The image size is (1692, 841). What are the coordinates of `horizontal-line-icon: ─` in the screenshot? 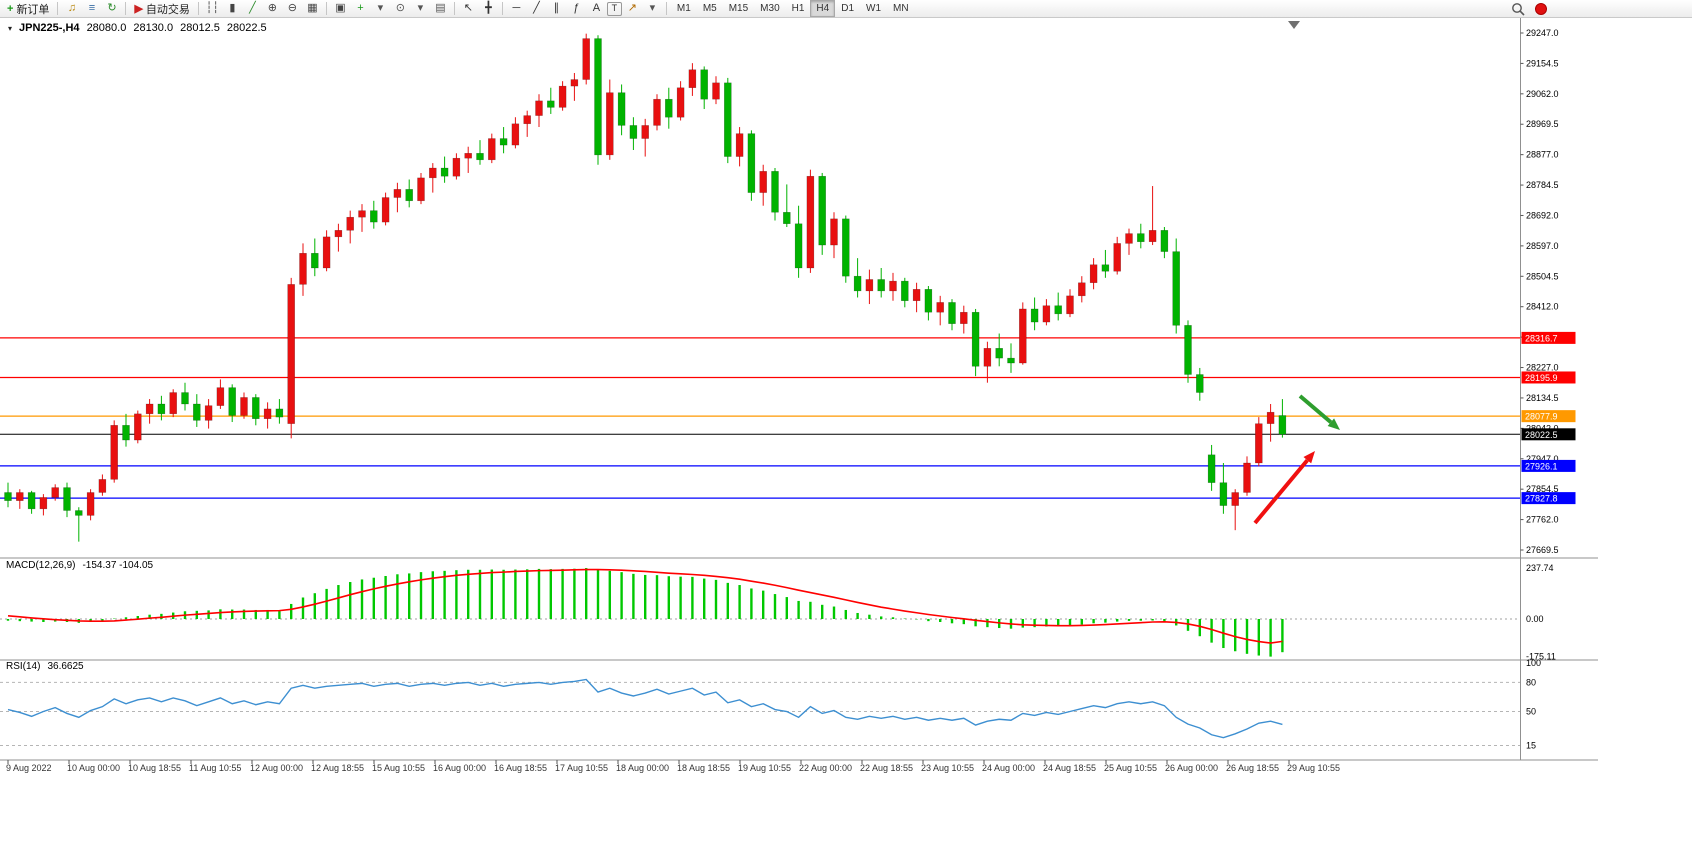 It's located at (516, 8).